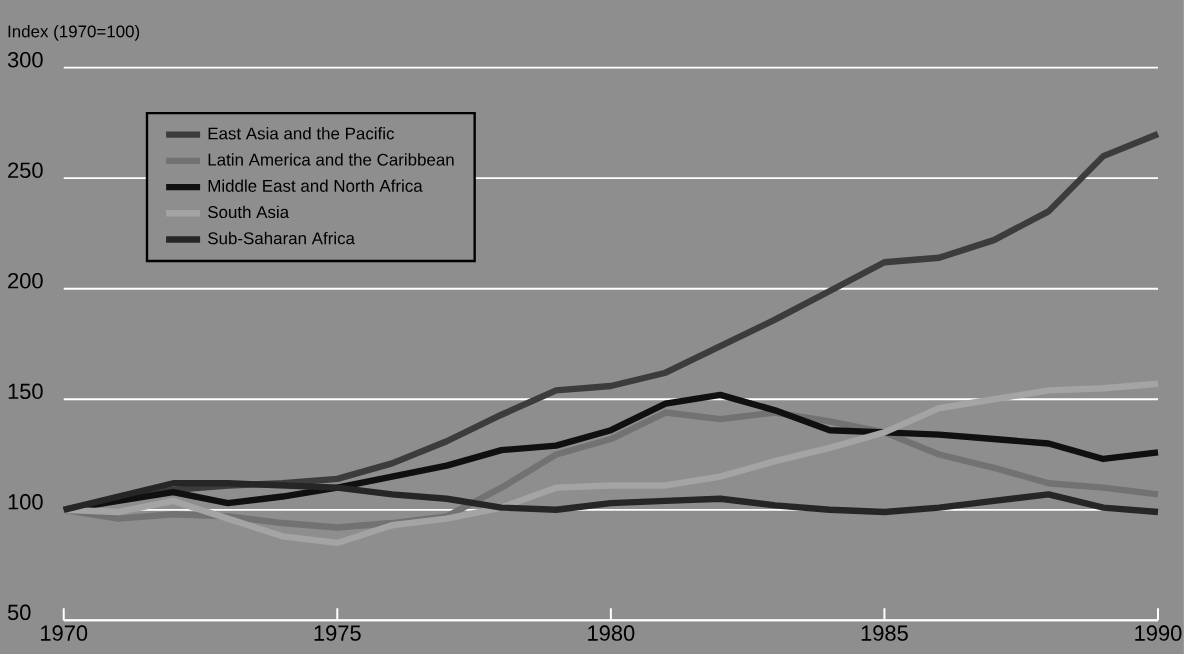 The width and height of the screenshot is (1189, 654). I want to click on x-tick-label: 1980, so click(611, 633).